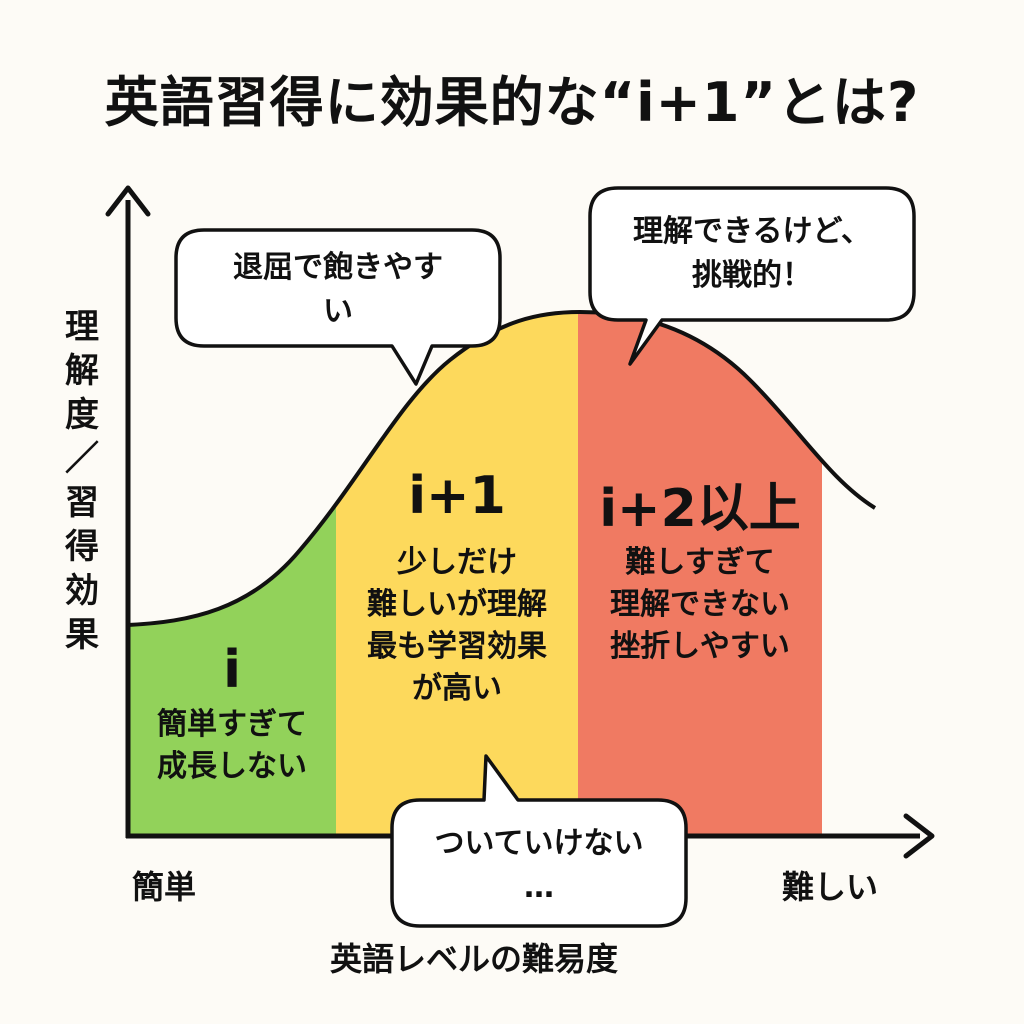  I want to click on zone-i-plus-2-desc-line: 難しすぎて, so click(700, 562).